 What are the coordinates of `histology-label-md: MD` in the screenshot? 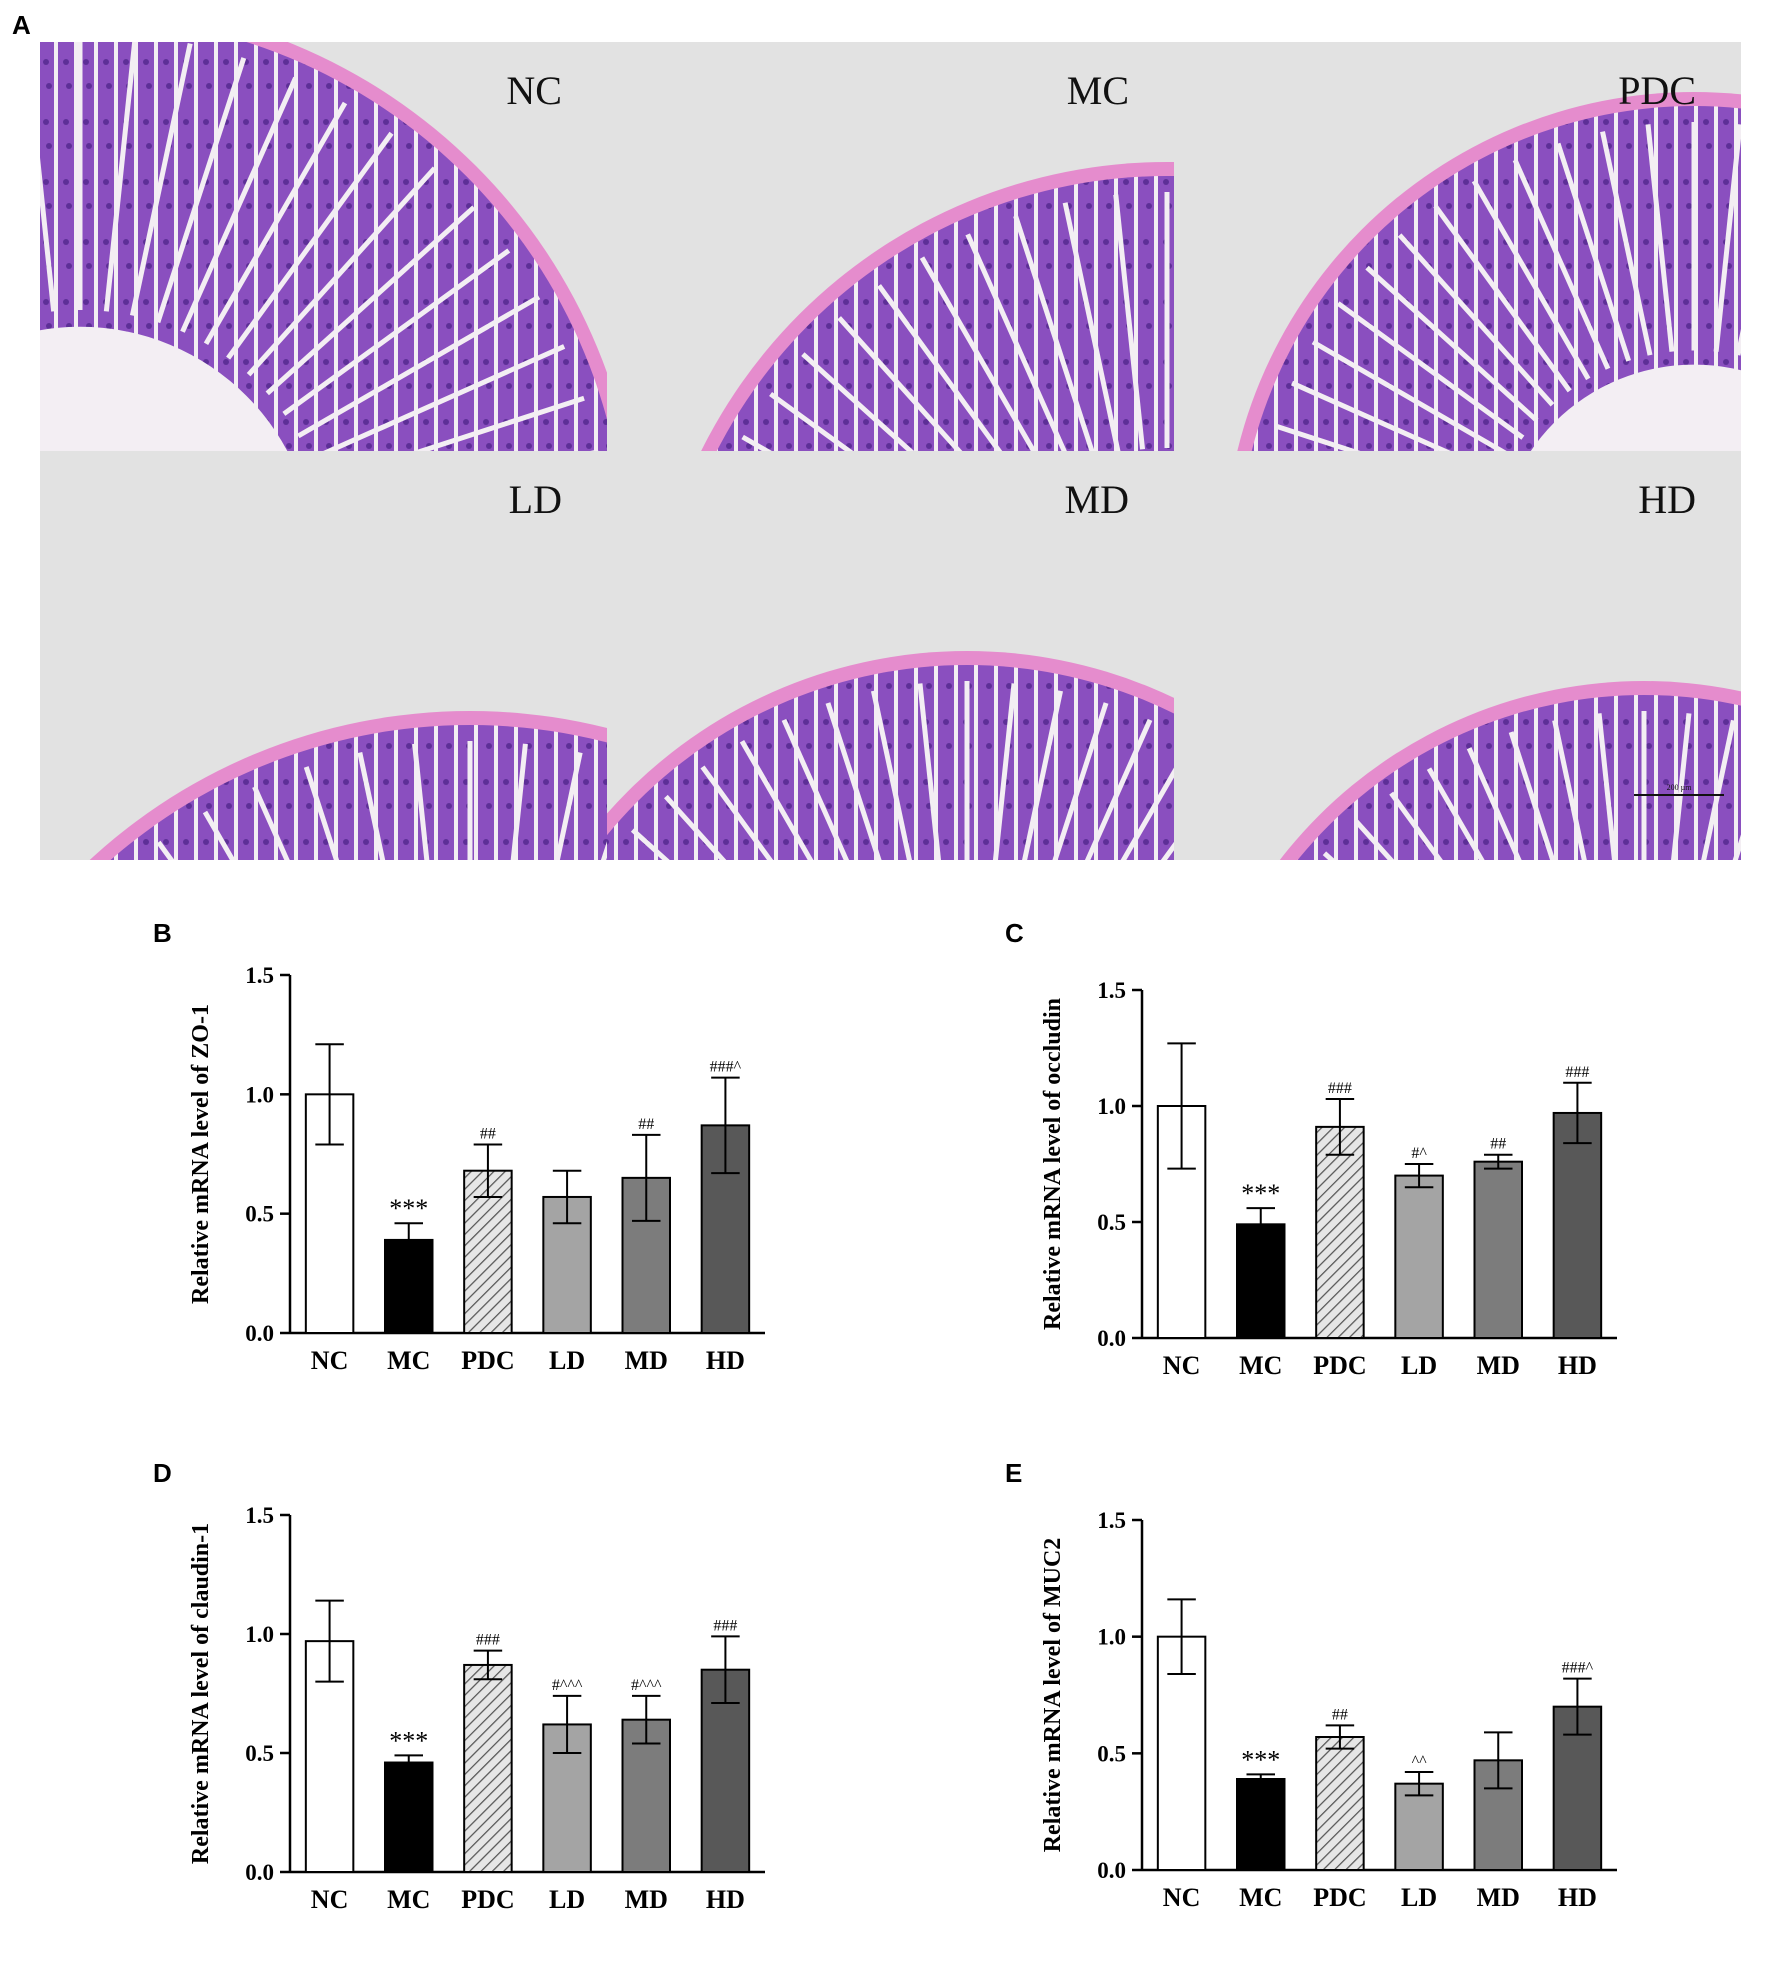 It's located at (1097, 499).